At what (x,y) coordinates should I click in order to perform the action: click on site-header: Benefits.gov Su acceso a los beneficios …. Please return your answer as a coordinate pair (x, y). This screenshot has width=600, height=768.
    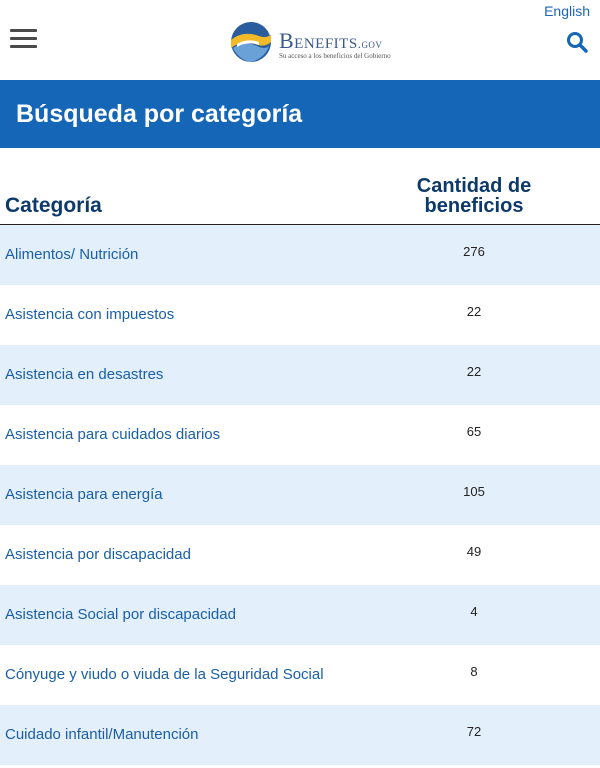
    Looking at the image, I should click on (300, 40).